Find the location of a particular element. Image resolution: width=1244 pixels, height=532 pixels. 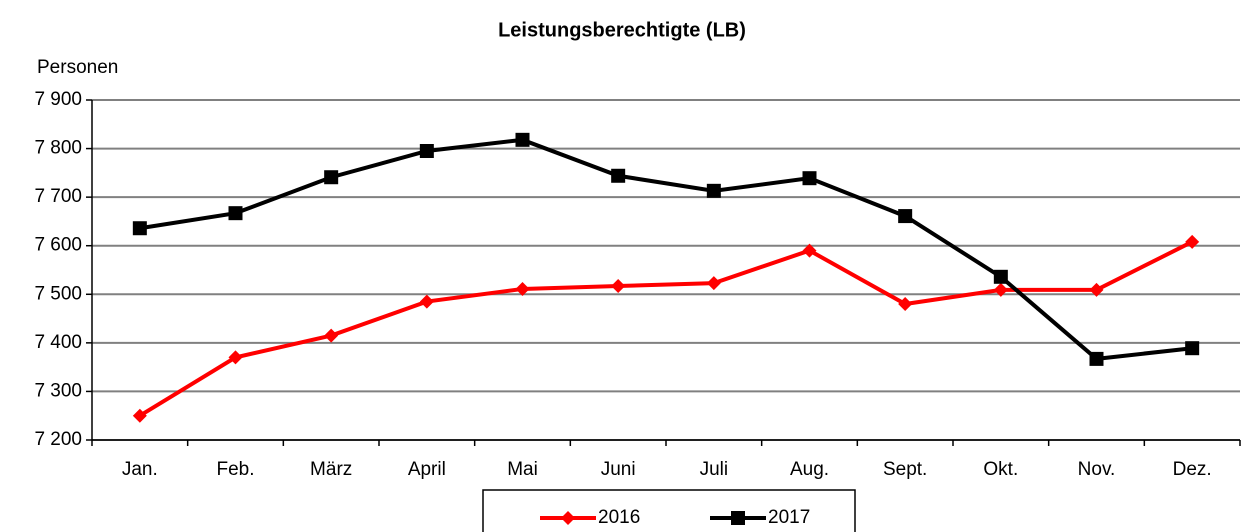

x-tick-label: Juli is located at coordinates (714, 469).